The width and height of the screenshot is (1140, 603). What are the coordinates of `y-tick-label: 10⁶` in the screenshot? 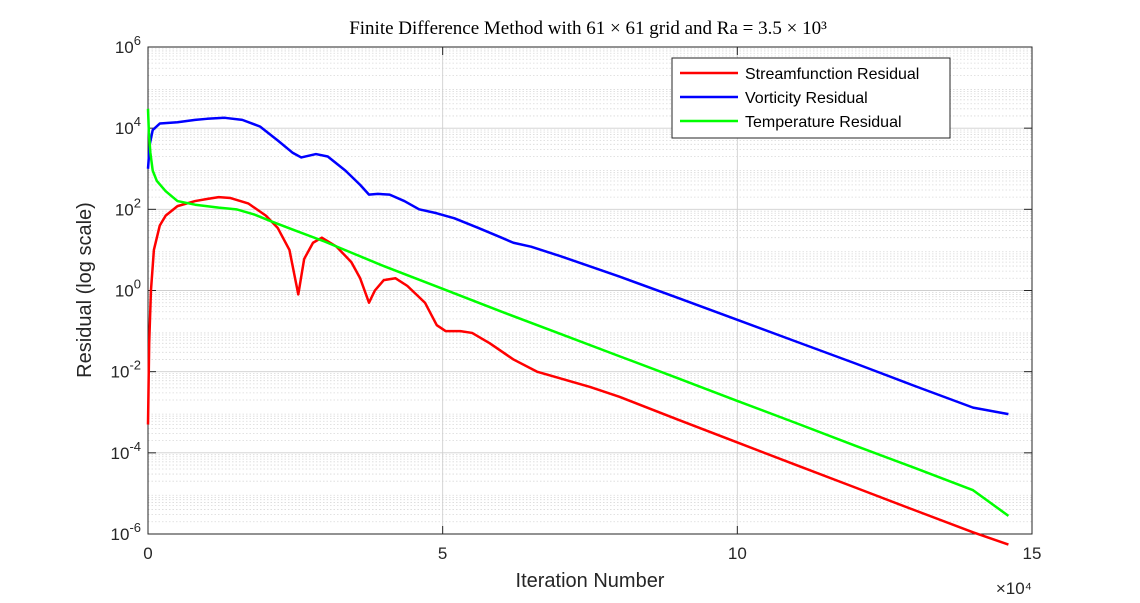 It's located at (128, 45).